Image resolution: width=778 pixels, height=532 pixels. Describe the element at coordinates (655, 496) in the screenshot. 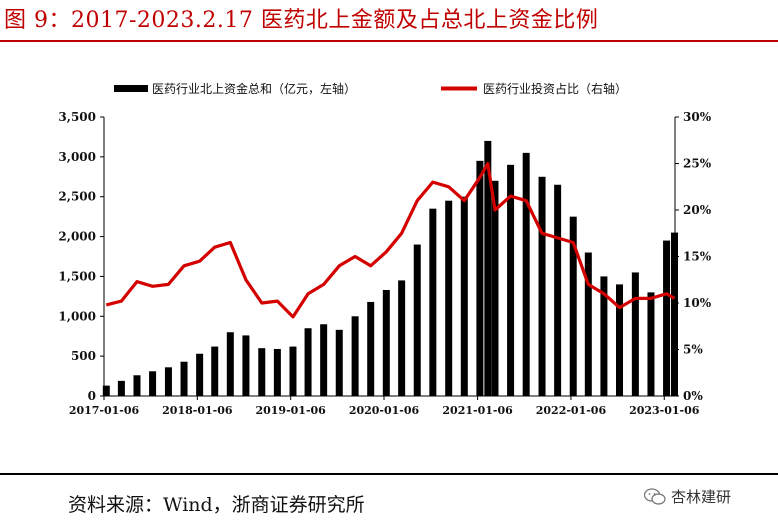

I see `wechat-icon` at that location.